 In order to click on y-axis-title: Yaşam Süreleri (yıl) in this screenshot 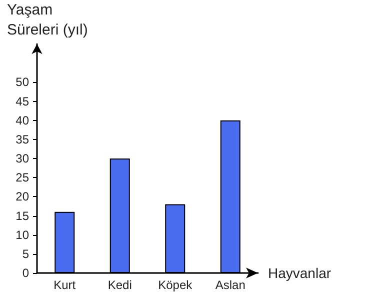, I will do `click(47, 20)`.